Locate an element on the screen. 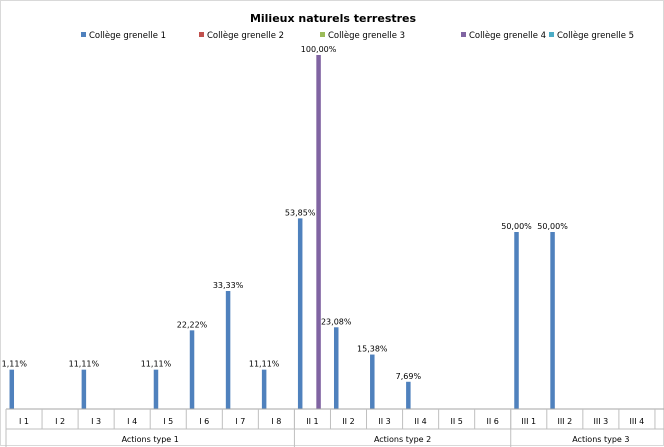  data-label: 100,00% is located at coordinates (319, 49).